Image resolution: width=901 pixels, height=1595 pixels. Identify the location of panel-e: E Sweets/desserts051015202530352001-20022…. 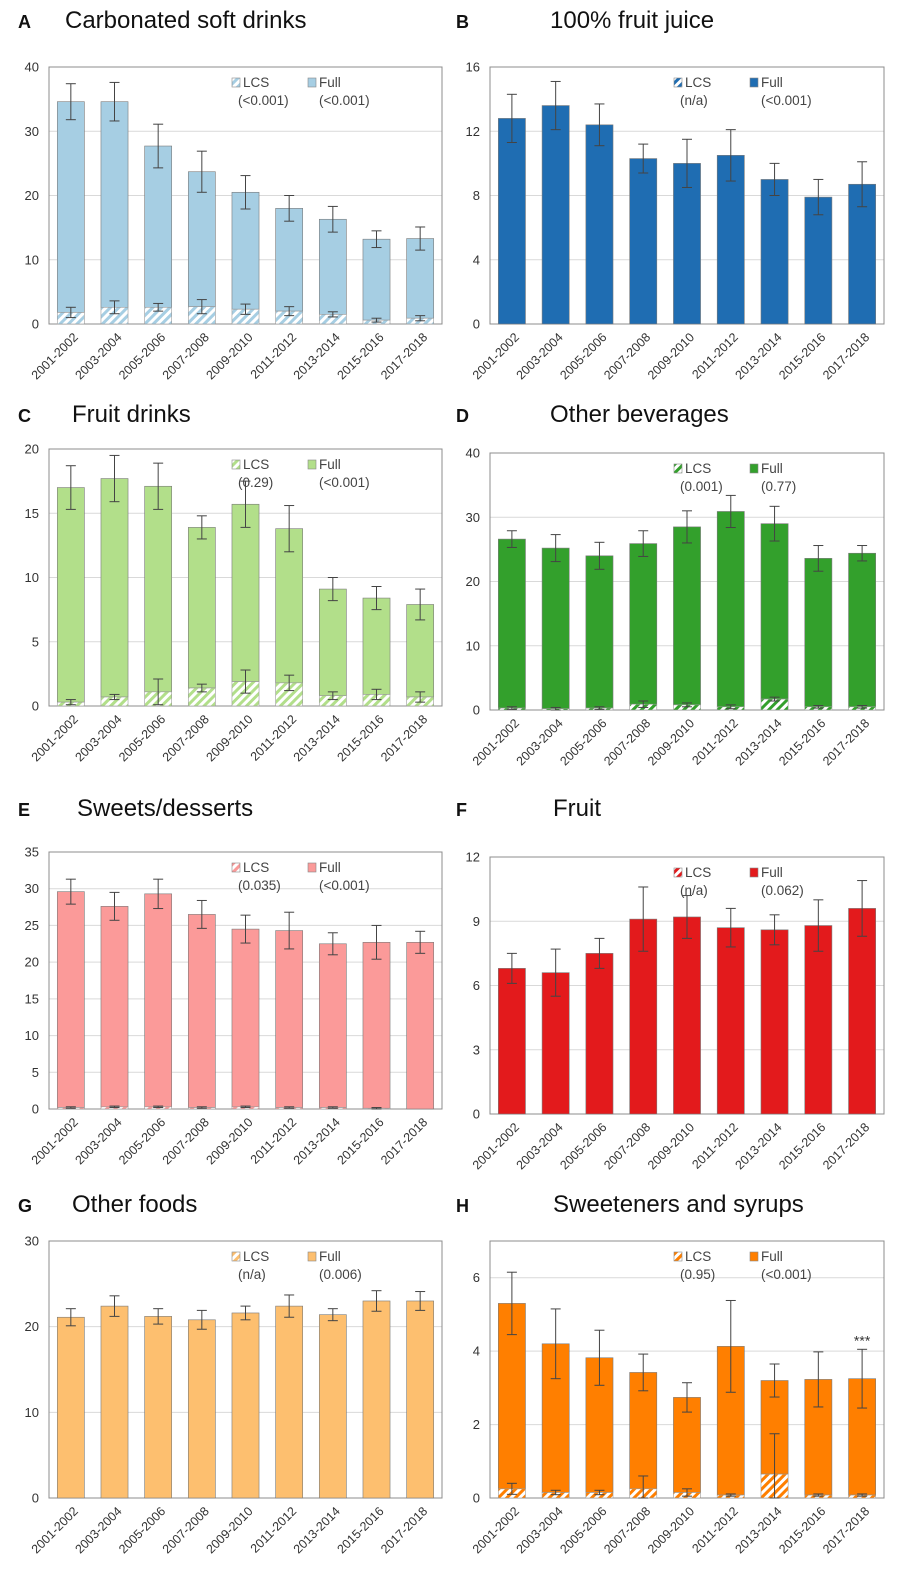
(230, 981).